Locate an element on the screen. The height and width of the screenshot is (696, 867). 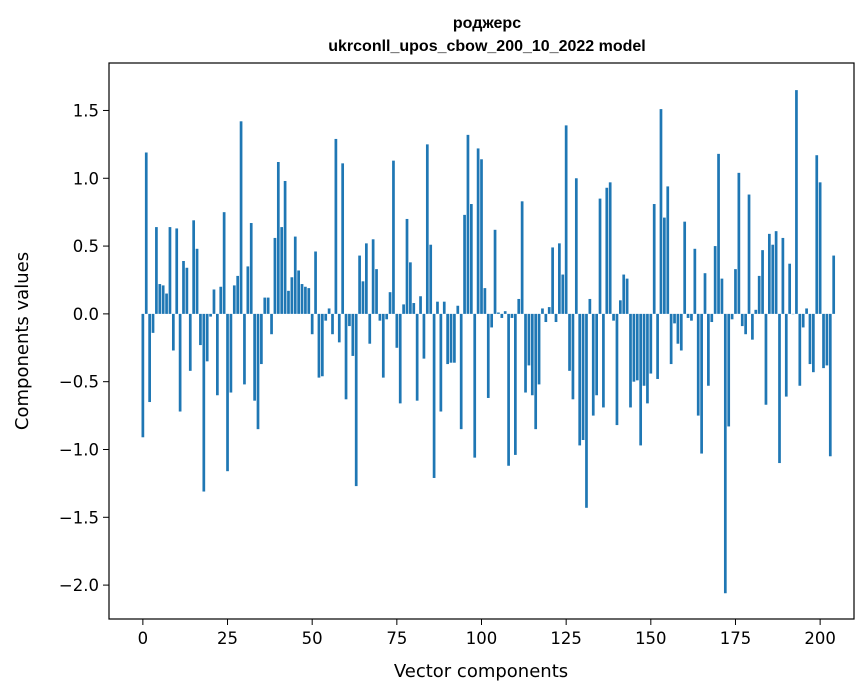
y-tick-label: 1.5 is located at coordinates (86, 110).